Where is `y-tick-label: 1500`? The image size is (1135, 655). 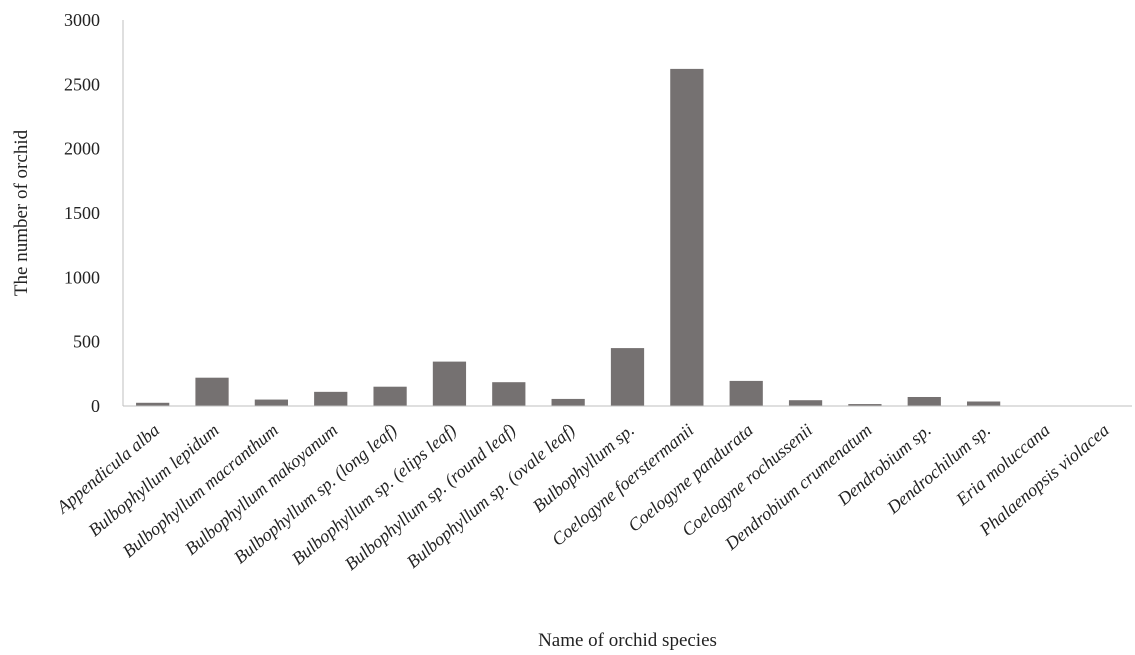 y-tick-label: 1500 is located at coordinates (82, 213).